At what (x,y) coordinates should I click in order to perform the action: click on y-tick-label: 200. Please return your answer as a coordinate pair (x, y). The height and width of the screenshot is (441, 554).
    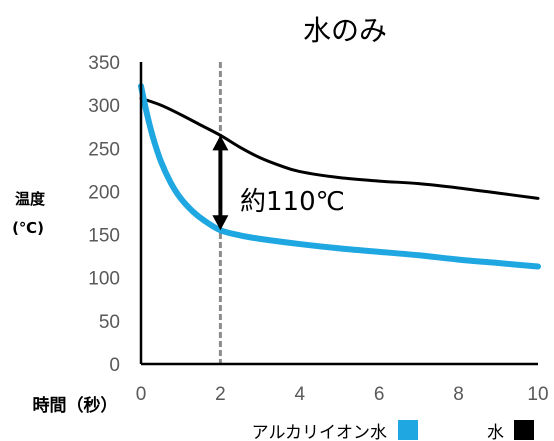
    Looking at the image, I should click on (104, 192).